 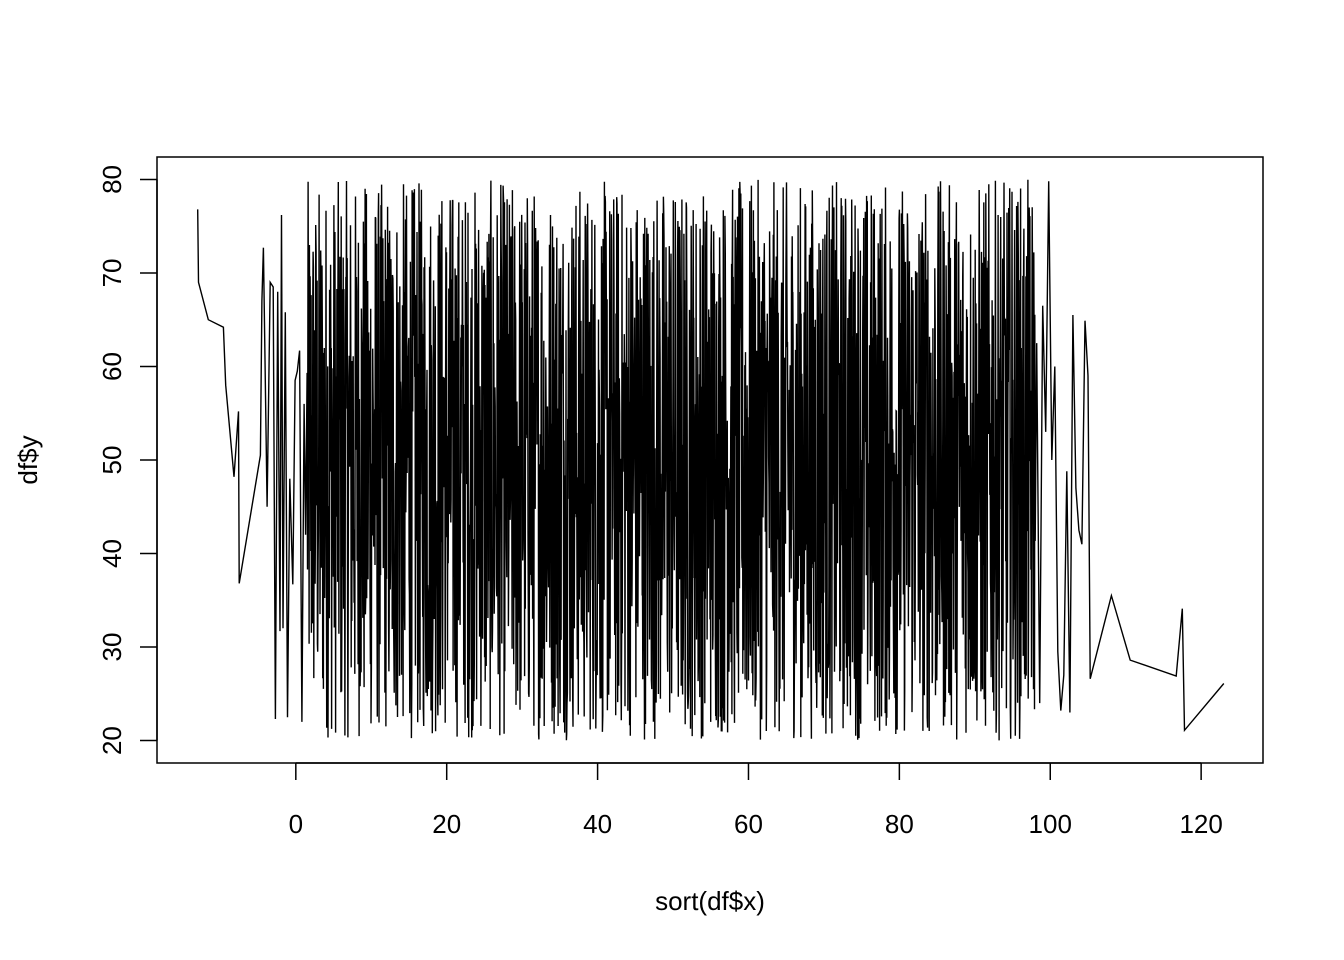 What do you see at coordinates (127, 460) in the screenshot?
I see `y-axis: 20 30 40 50 60 70 80` at bounding box center [127, 460].